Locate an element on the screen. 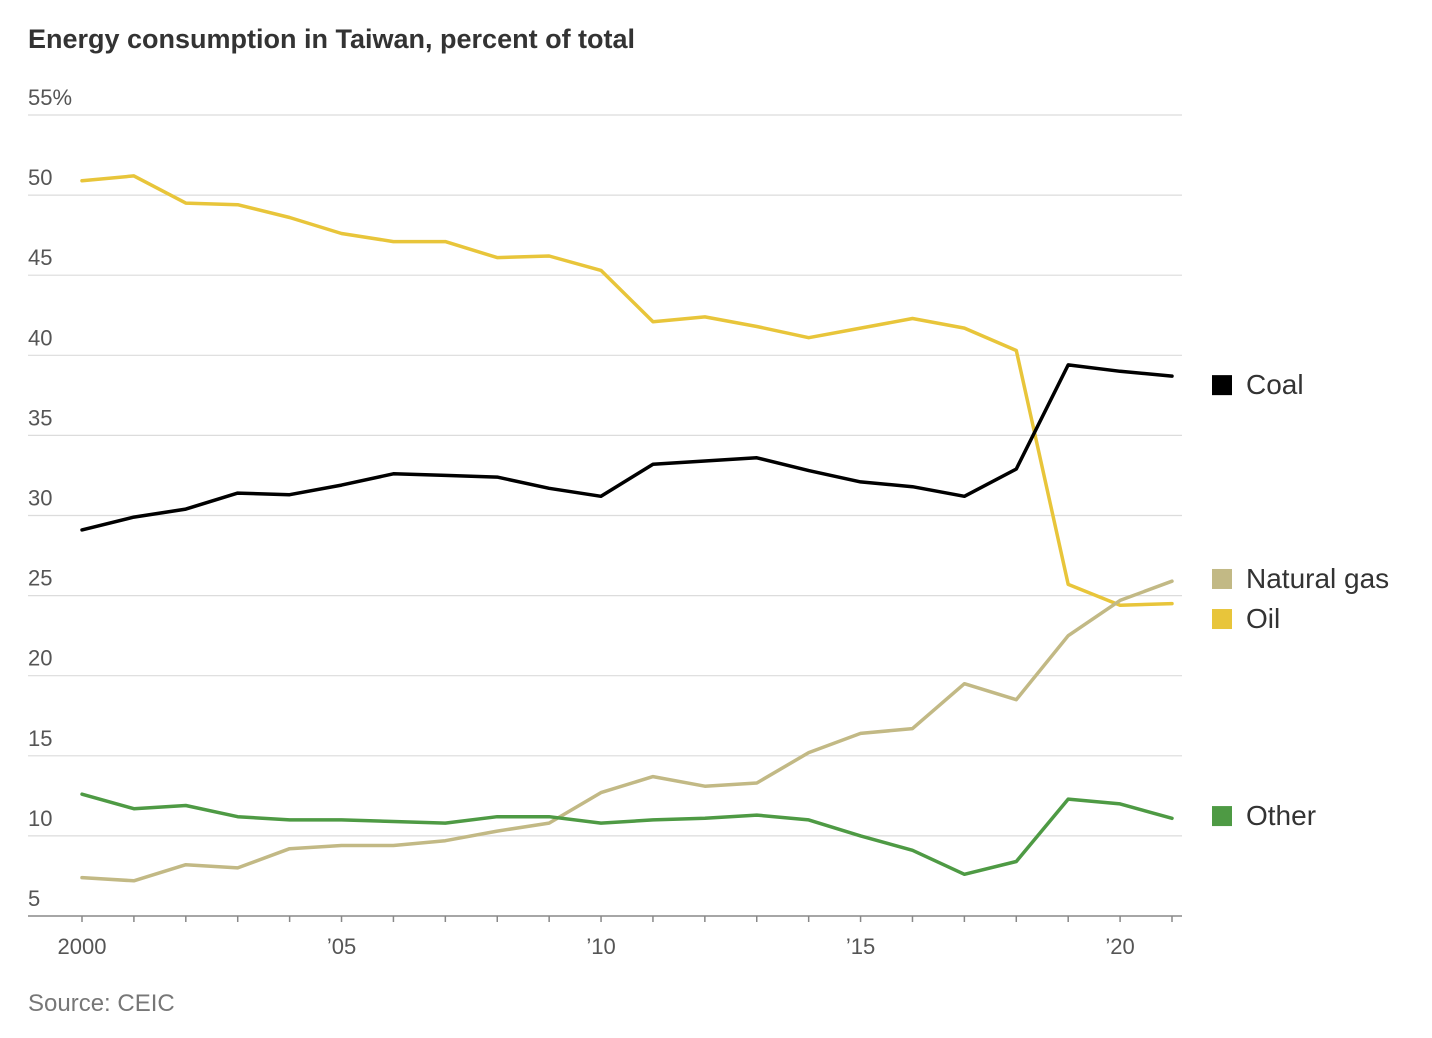  legend-label-oil: Oil is located at coordinates (1263, 618).